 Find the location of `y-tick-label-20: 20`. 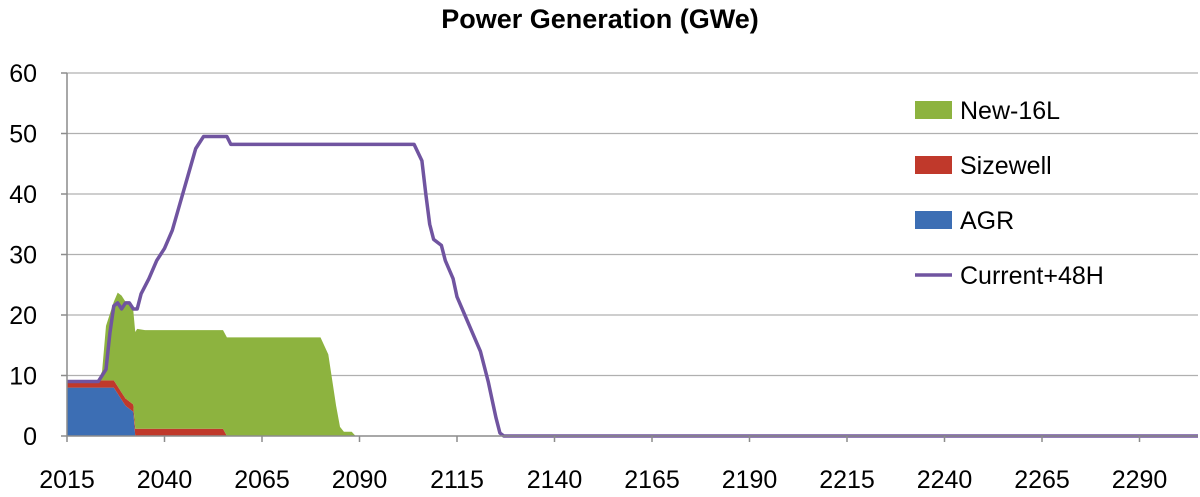

y-tick-label-20: 20 is located at coordinates (23, 316).